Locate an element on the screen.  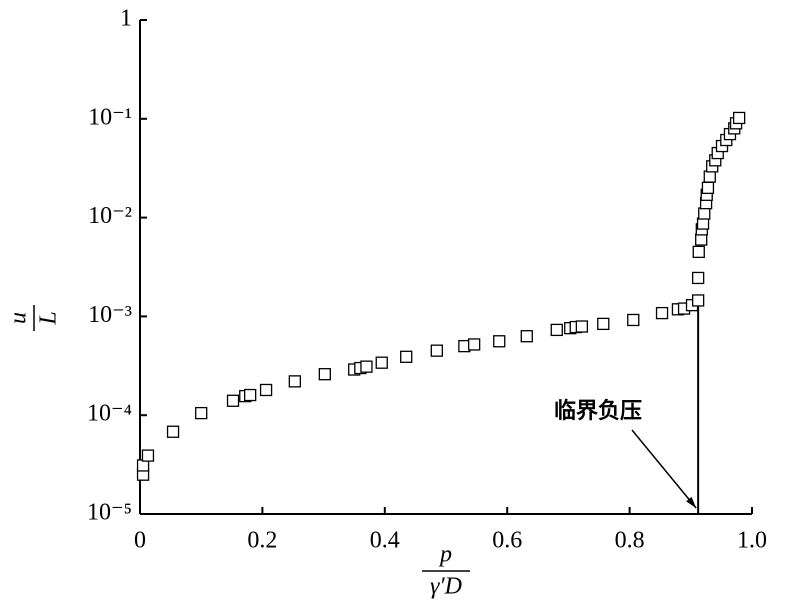
y-tick-label: 10⁻⁴ is located at coordinates (109, 414).